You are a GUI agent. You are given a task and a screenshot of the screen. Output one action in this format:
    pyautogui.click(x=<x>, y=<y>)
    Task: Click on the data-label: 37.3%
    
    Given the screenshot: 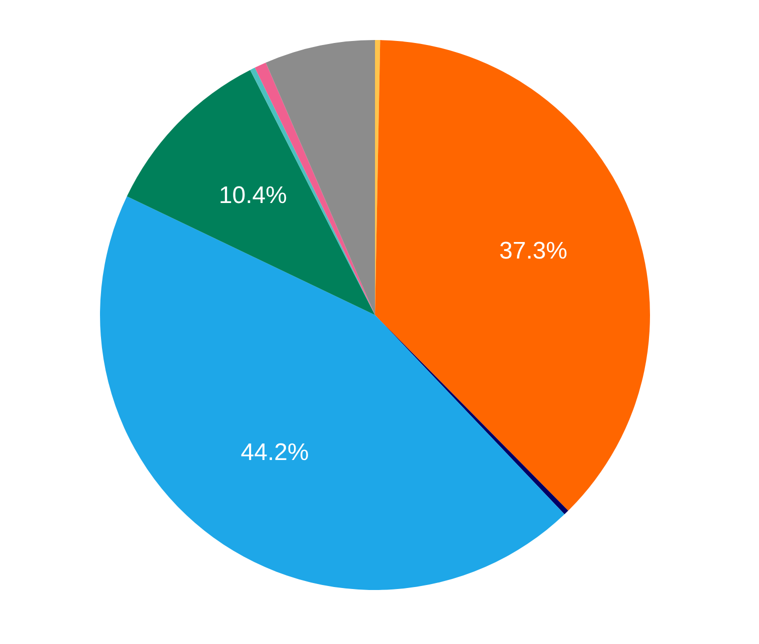 What is the action you would take?
    pyautogui.click(x=533, y=251)
    